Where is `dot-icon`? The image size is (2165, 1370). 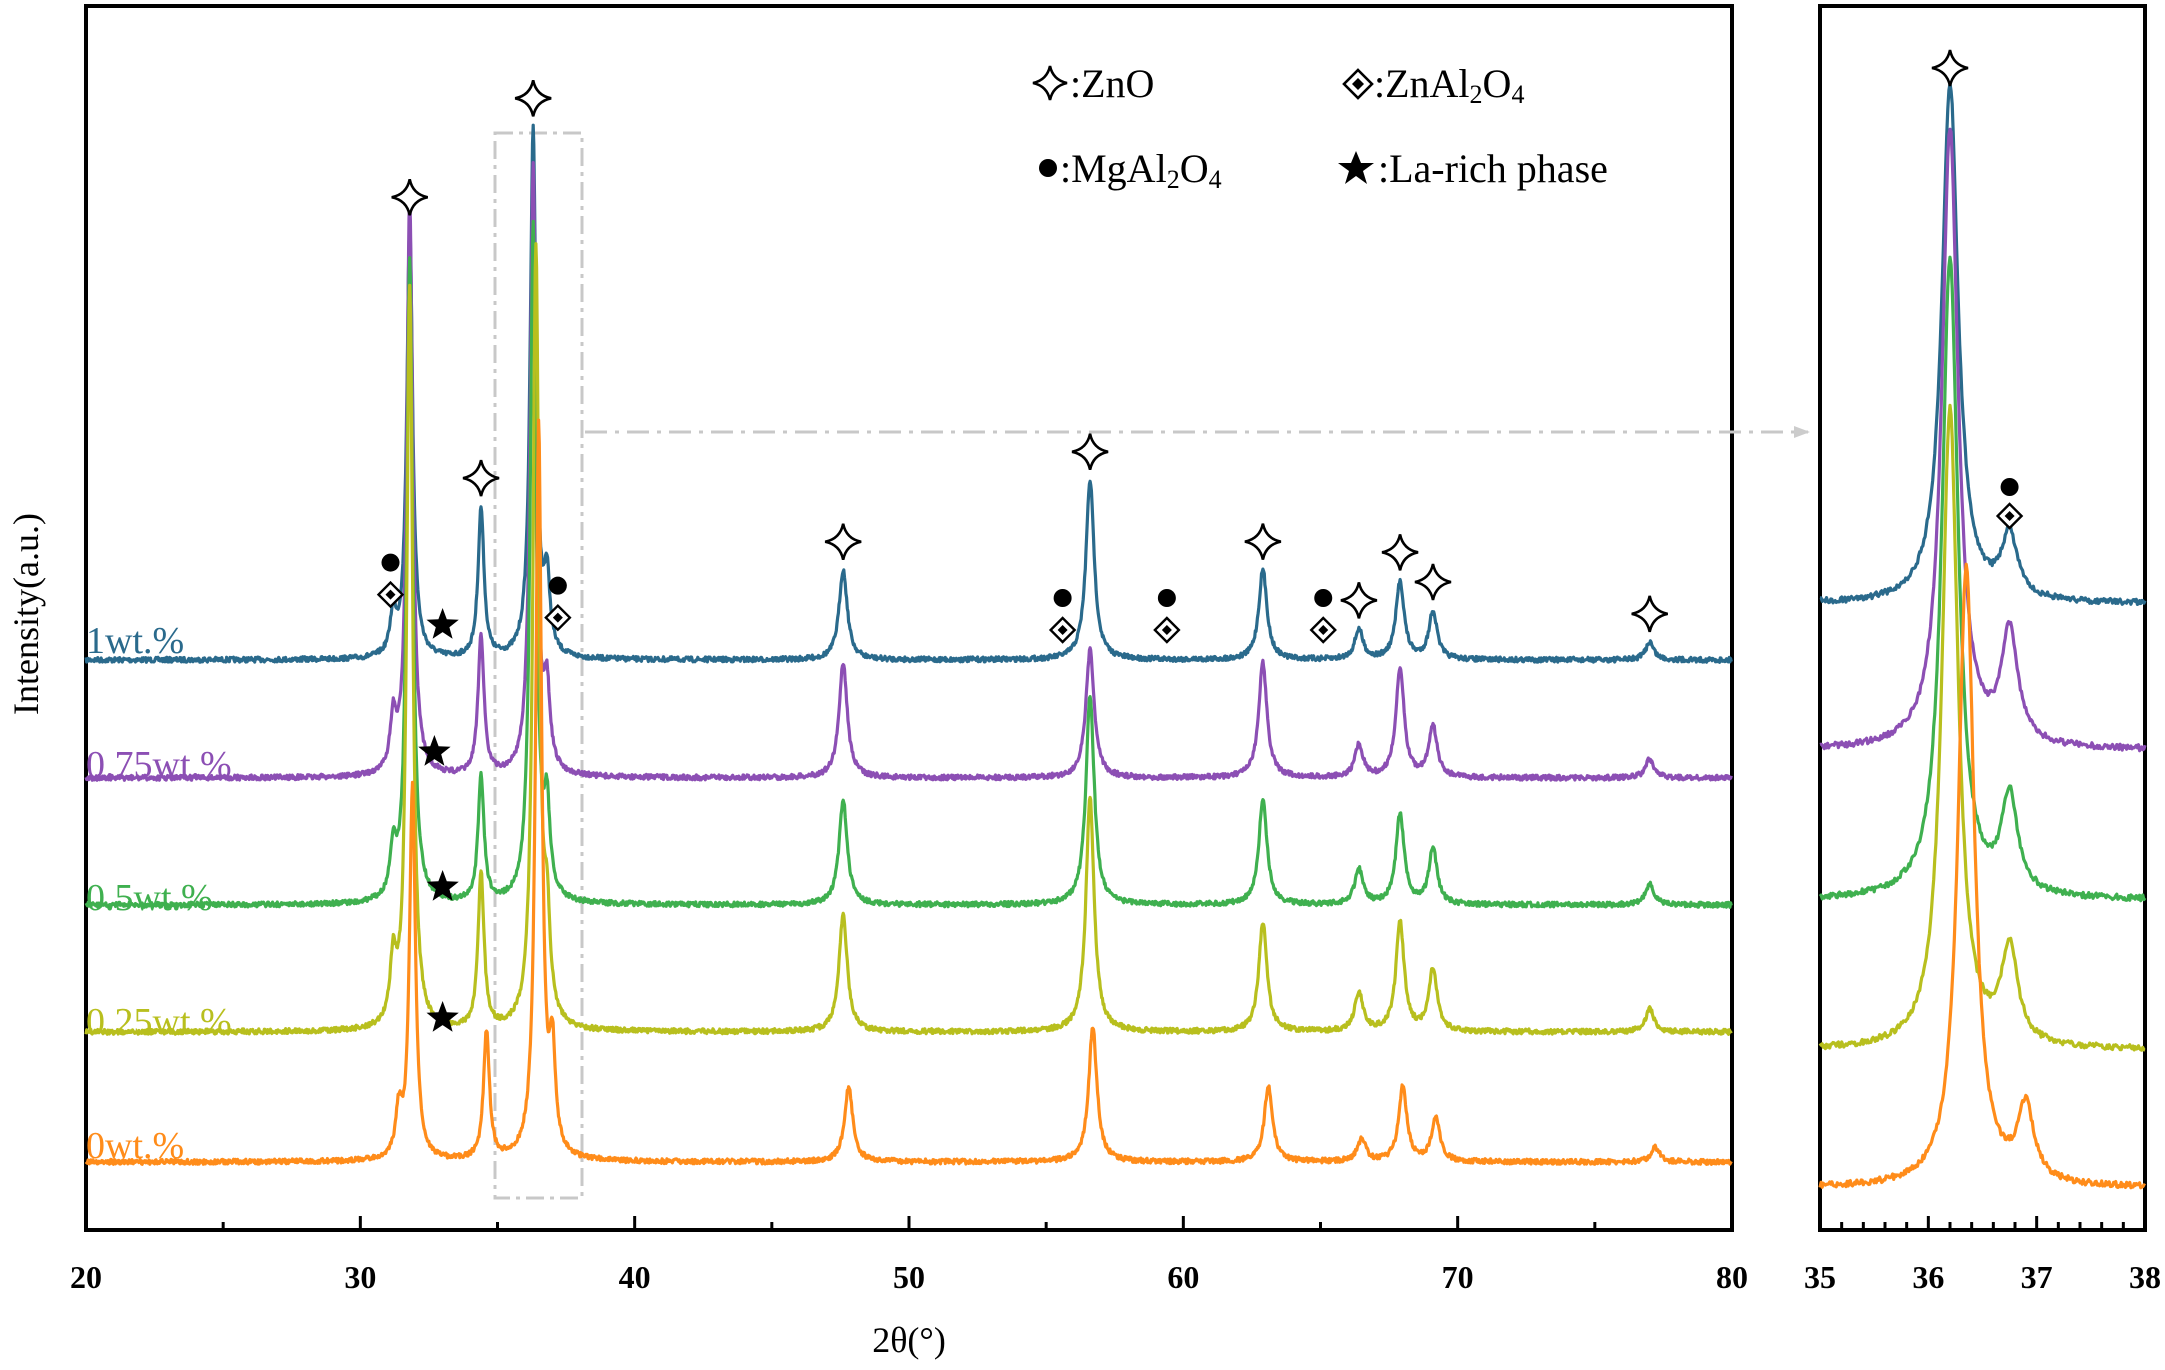
dot-icon is located at coordinates (1048, 168).